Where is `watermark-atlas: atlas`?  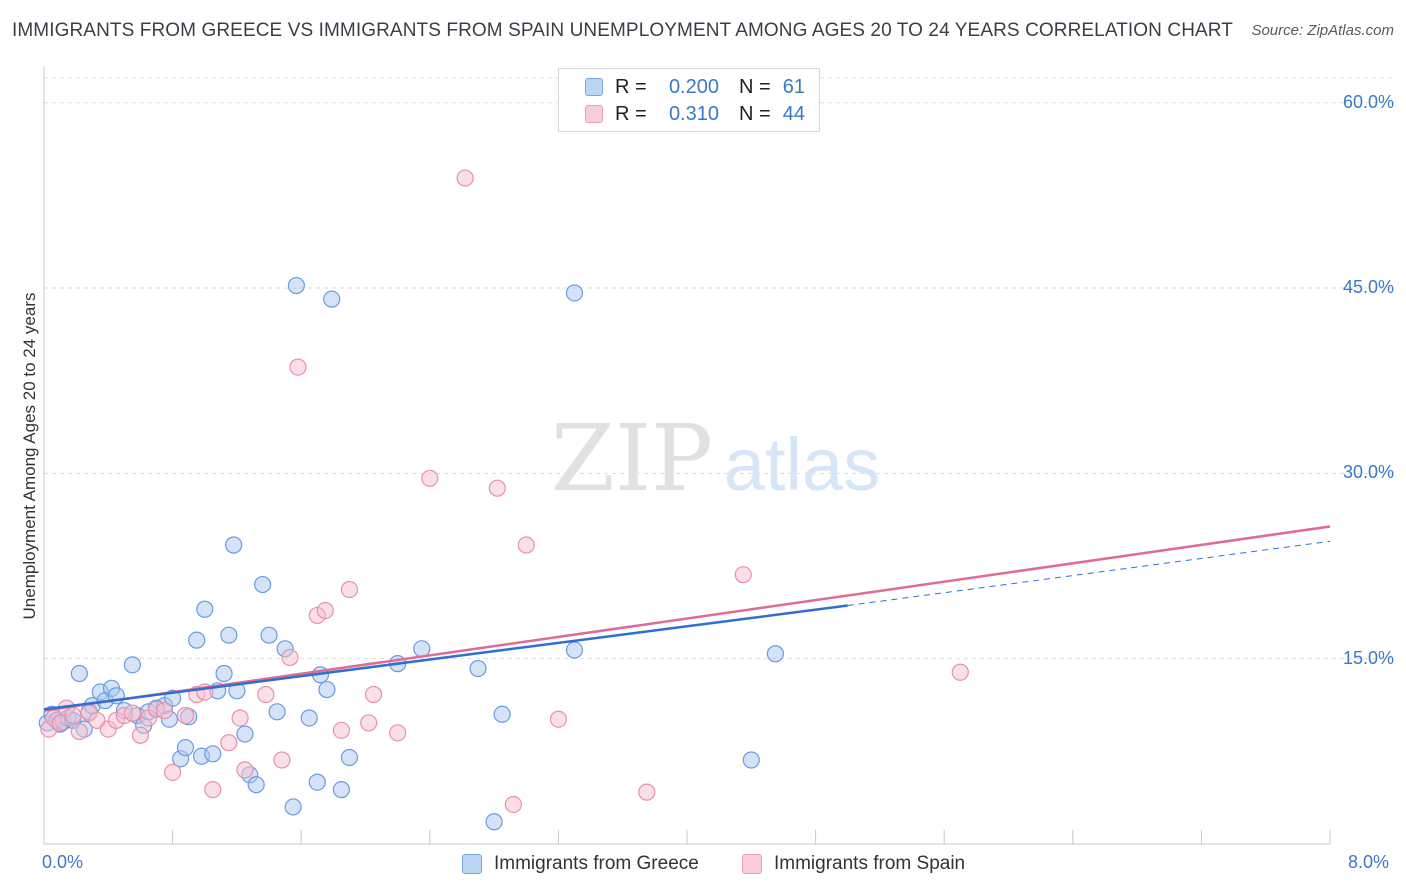 watermark-atlas: atlas is located at coordinates (802, 464).